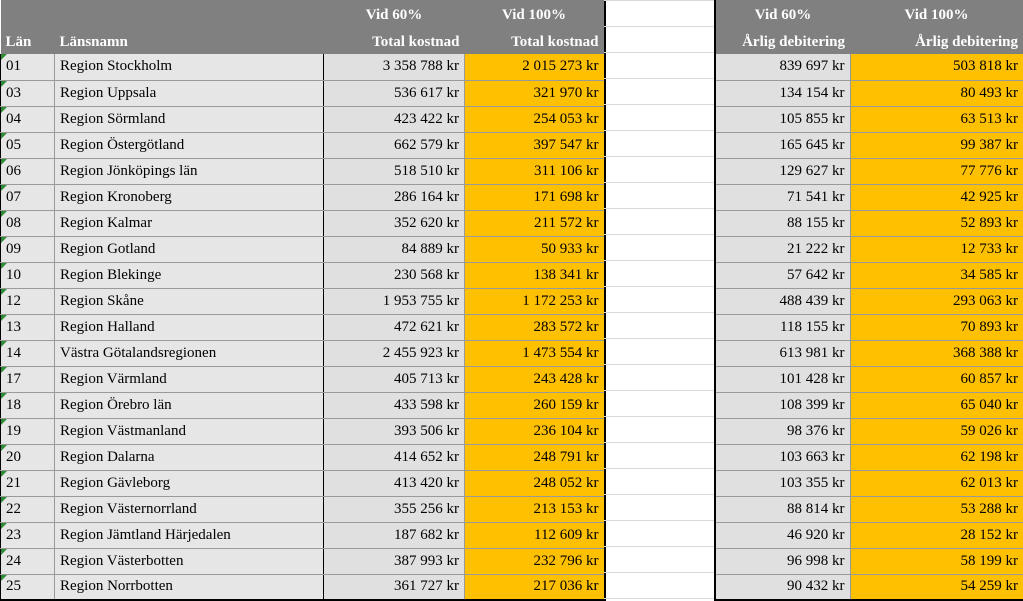  What do you see at coordinates (394, 353) in the screenshot?
I see `total-cost-60-cell: 2 455 923 kr` at bounding box center [394, 353].